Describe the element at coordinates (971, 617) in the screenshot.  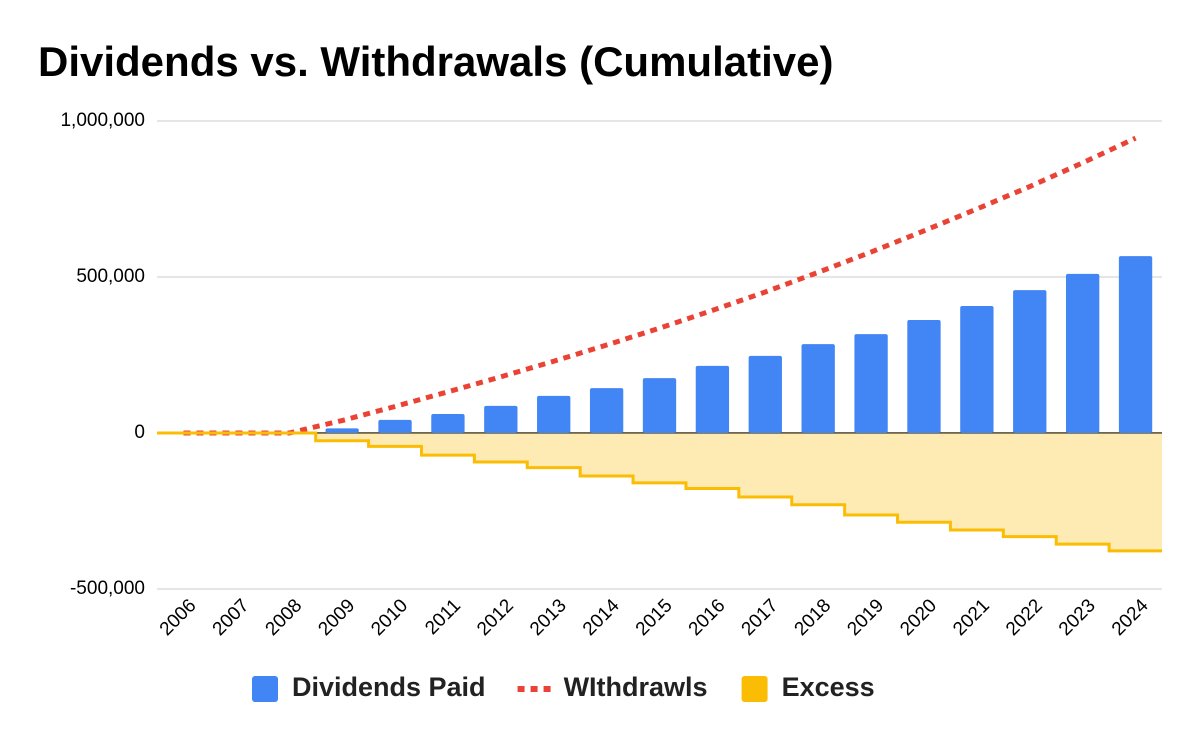
I see `x-tick-label: 2021` at that location.